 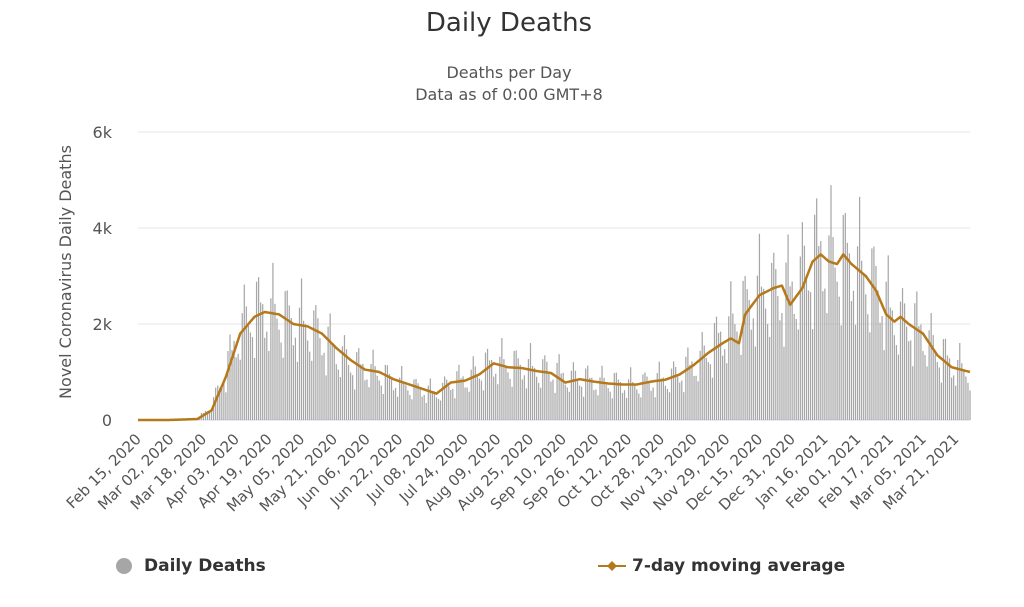 What do you see at coordinates (191, 566) in the screenshot?
I see `legend-daily-deaths: Daily Deaths` at bounding box center [191, 566].